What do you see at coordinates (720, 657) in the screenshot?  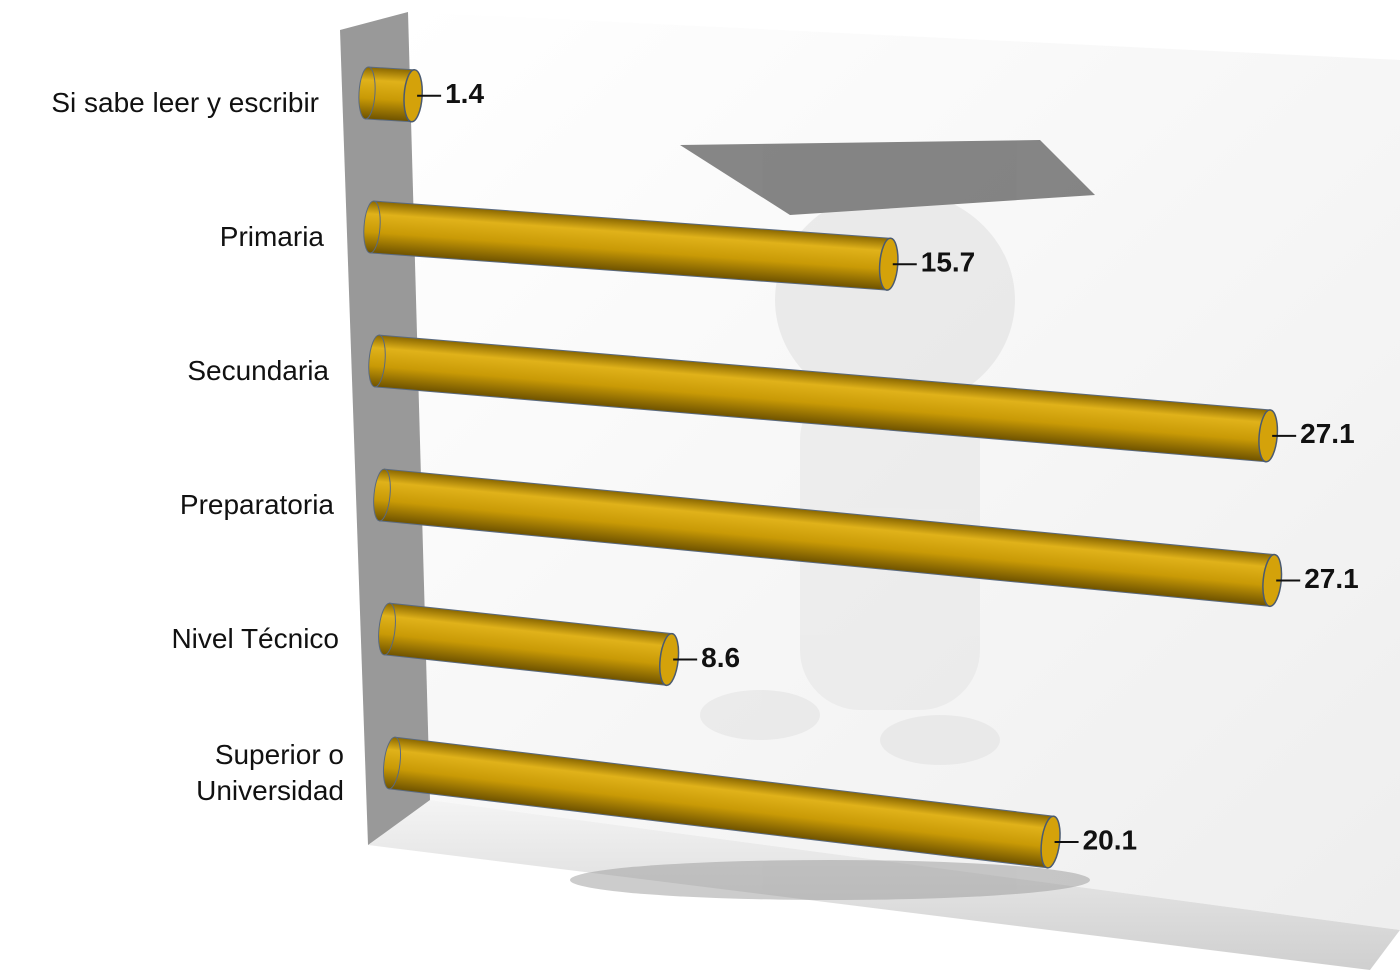 I see `value-label: 8.6` at bounding box center [720, 657].